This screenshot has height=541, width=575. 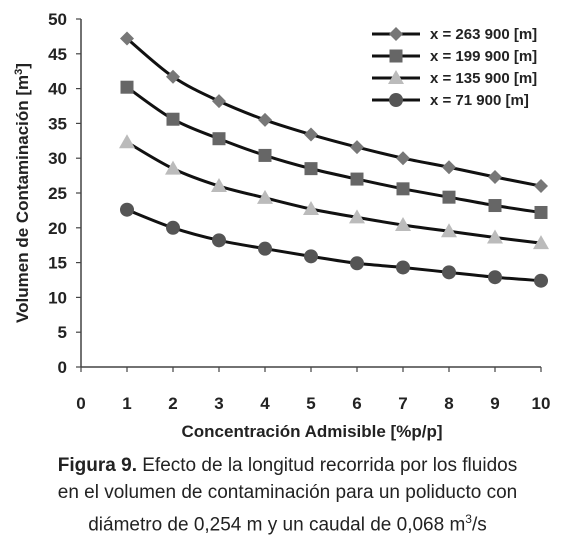 I want to click on y-tick-label: 50, so click(x=57, y=19).